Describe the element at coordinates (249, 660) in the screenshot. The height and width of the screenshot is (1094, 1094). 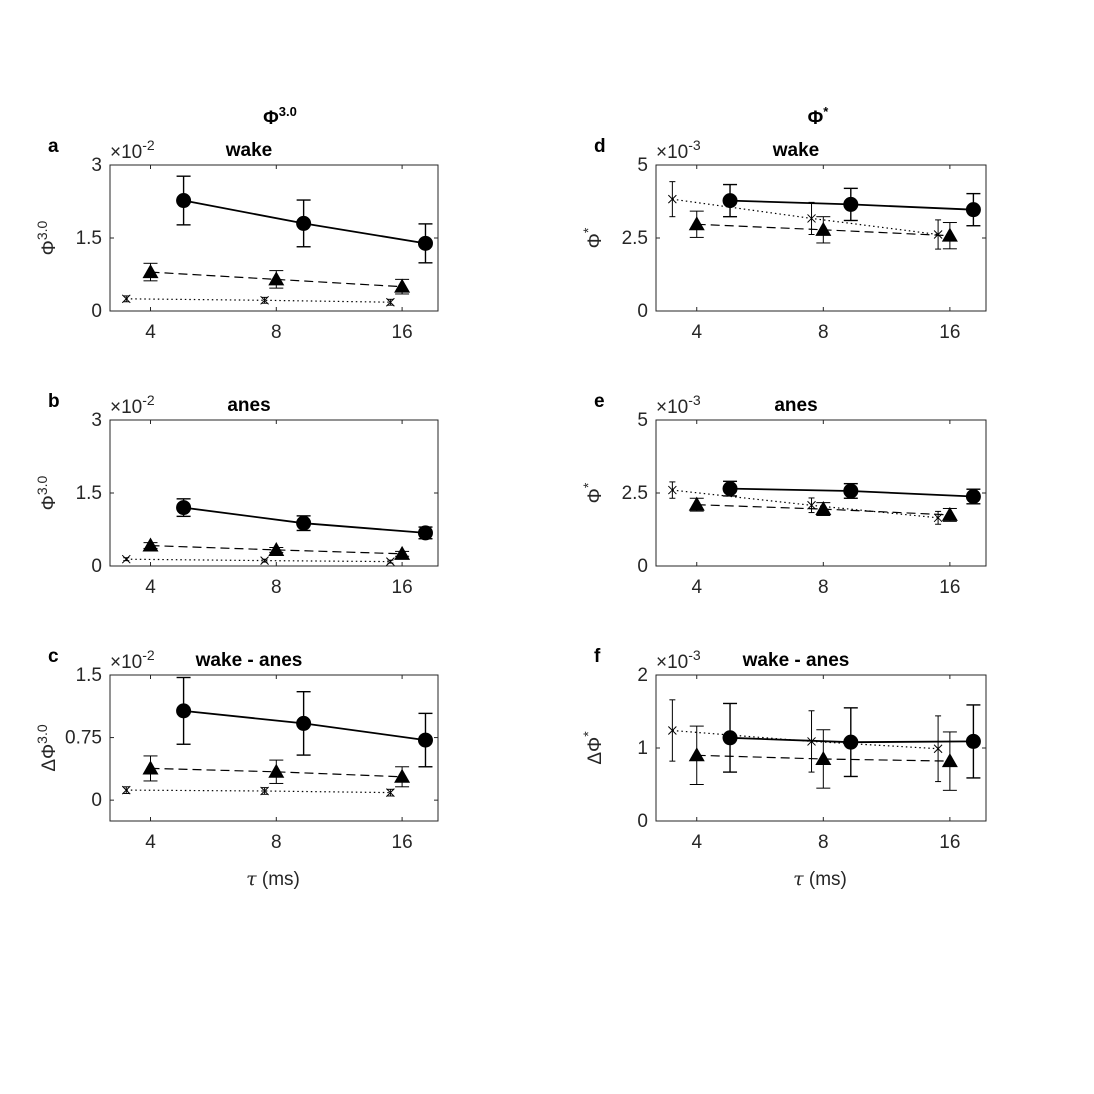
I see `panel-title: wake - anes` at that location.